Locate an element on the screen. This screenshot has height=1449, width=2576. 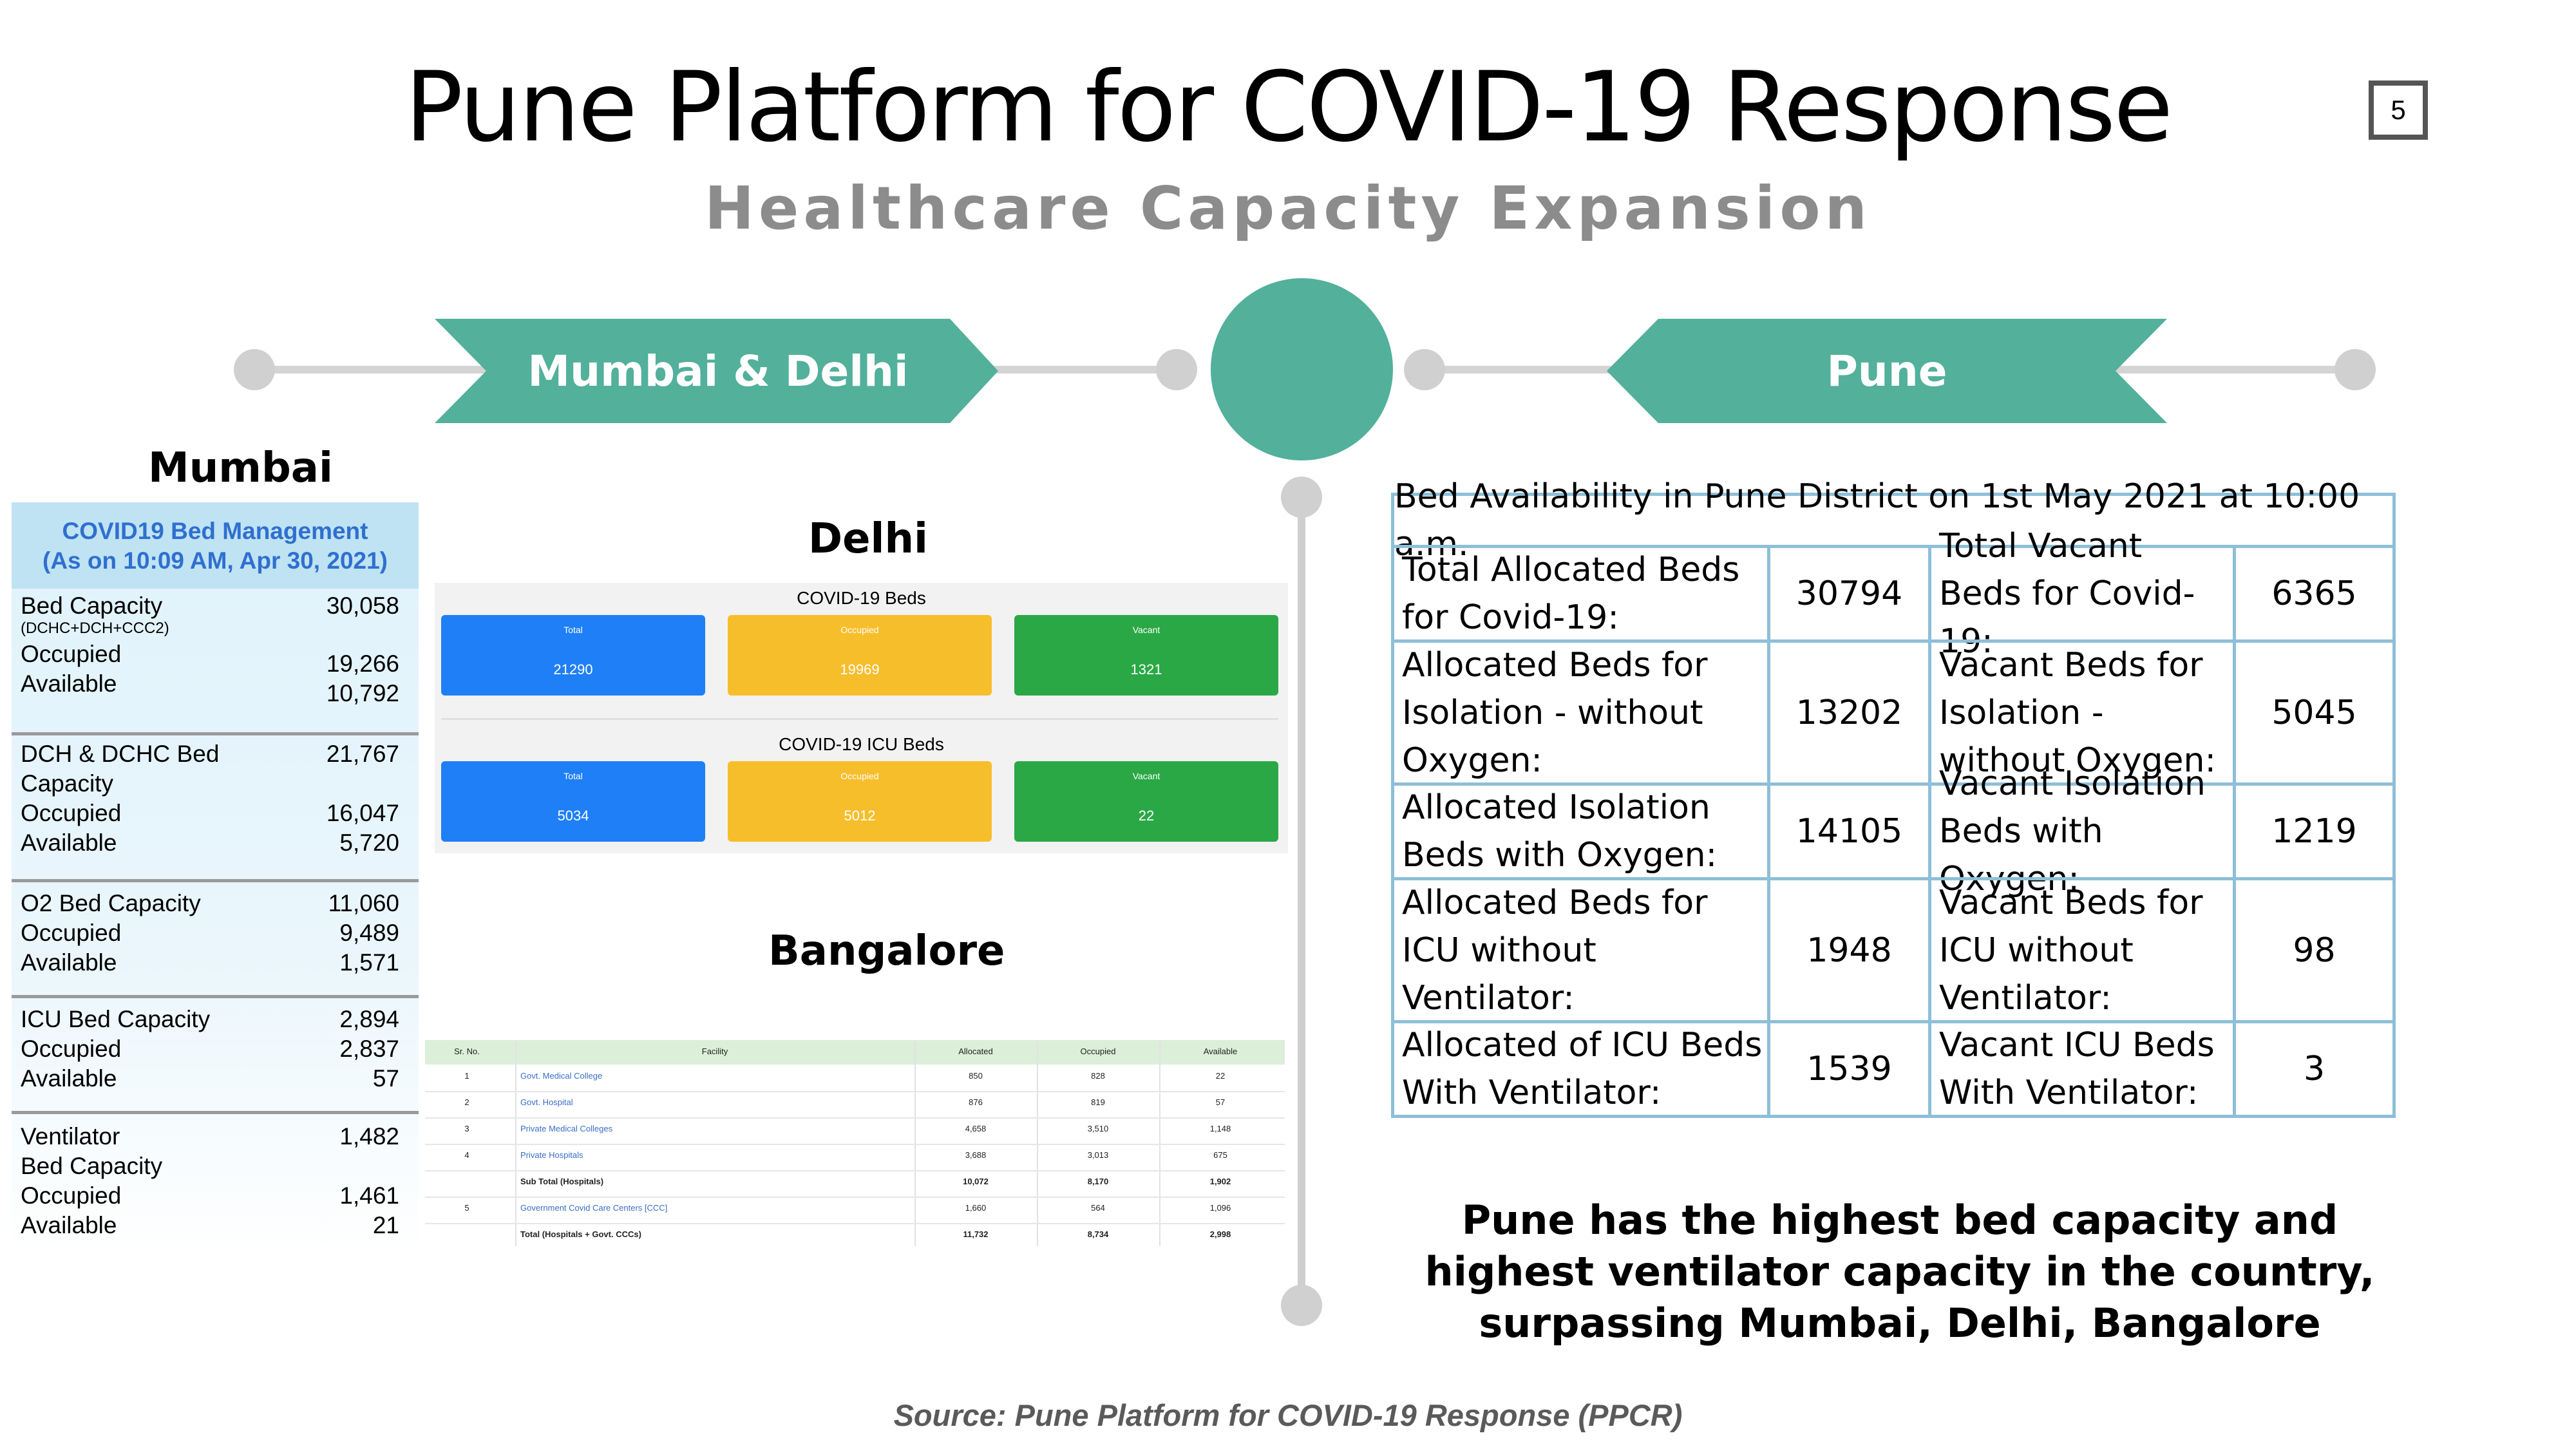
mumbai-value: 16,047 is located at coordinates (363, 813).